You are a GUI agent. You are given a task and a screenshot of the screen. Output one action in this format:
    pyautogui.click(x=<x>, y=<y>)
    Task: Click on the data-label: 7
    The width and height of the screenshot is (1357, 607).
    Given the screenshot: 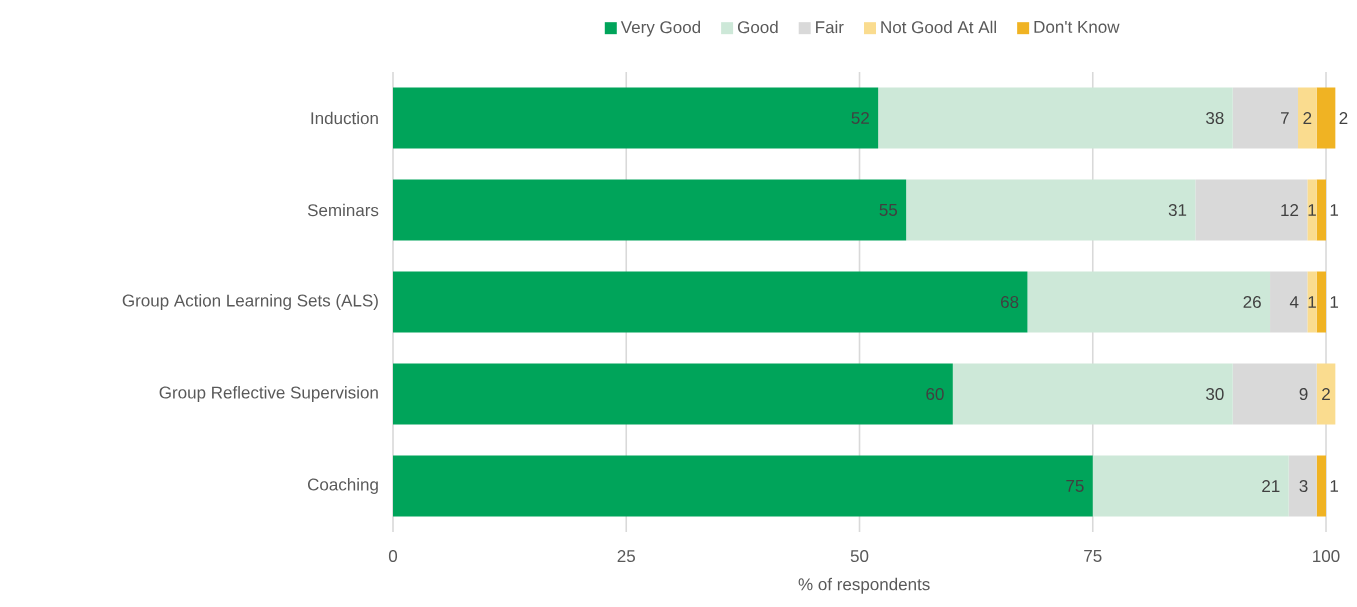 What is the action you would take?
    pyautogui.click(x=1285, y=118)
    